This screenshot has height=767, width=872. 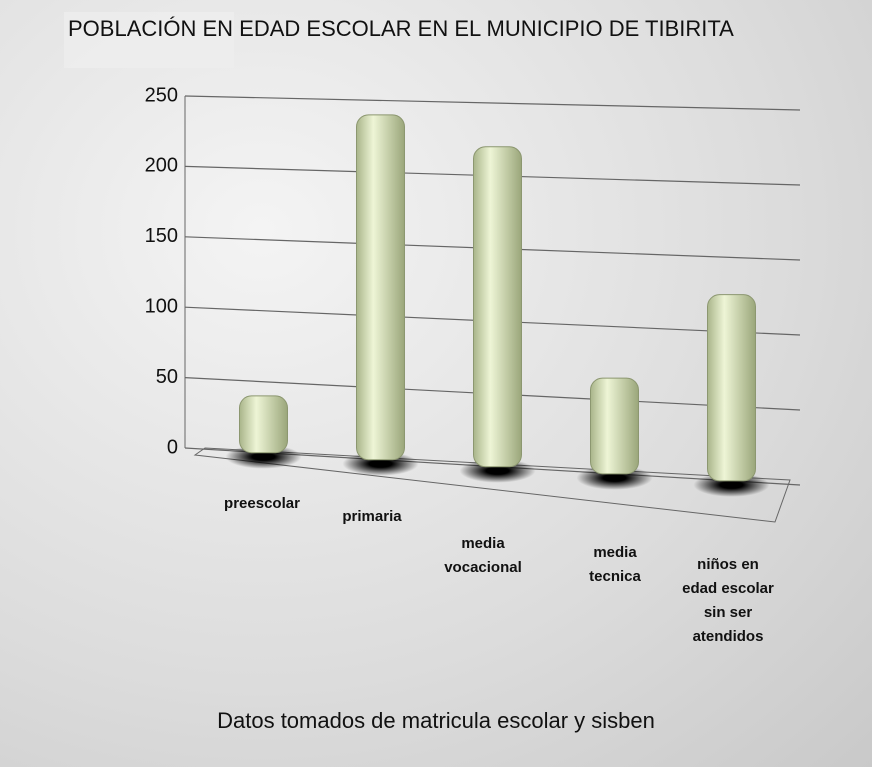 I want to click on y-tick-label: 100, so click(x=161, y=306).